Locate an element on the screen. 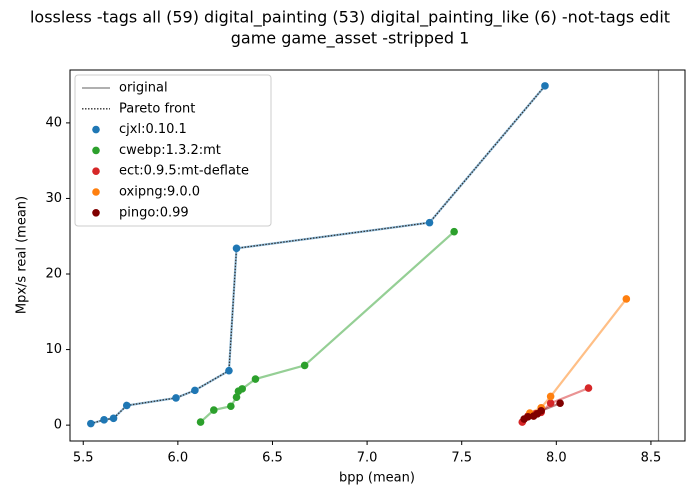  x-tick-label: 7.5 is located at coordinates (461, 458).